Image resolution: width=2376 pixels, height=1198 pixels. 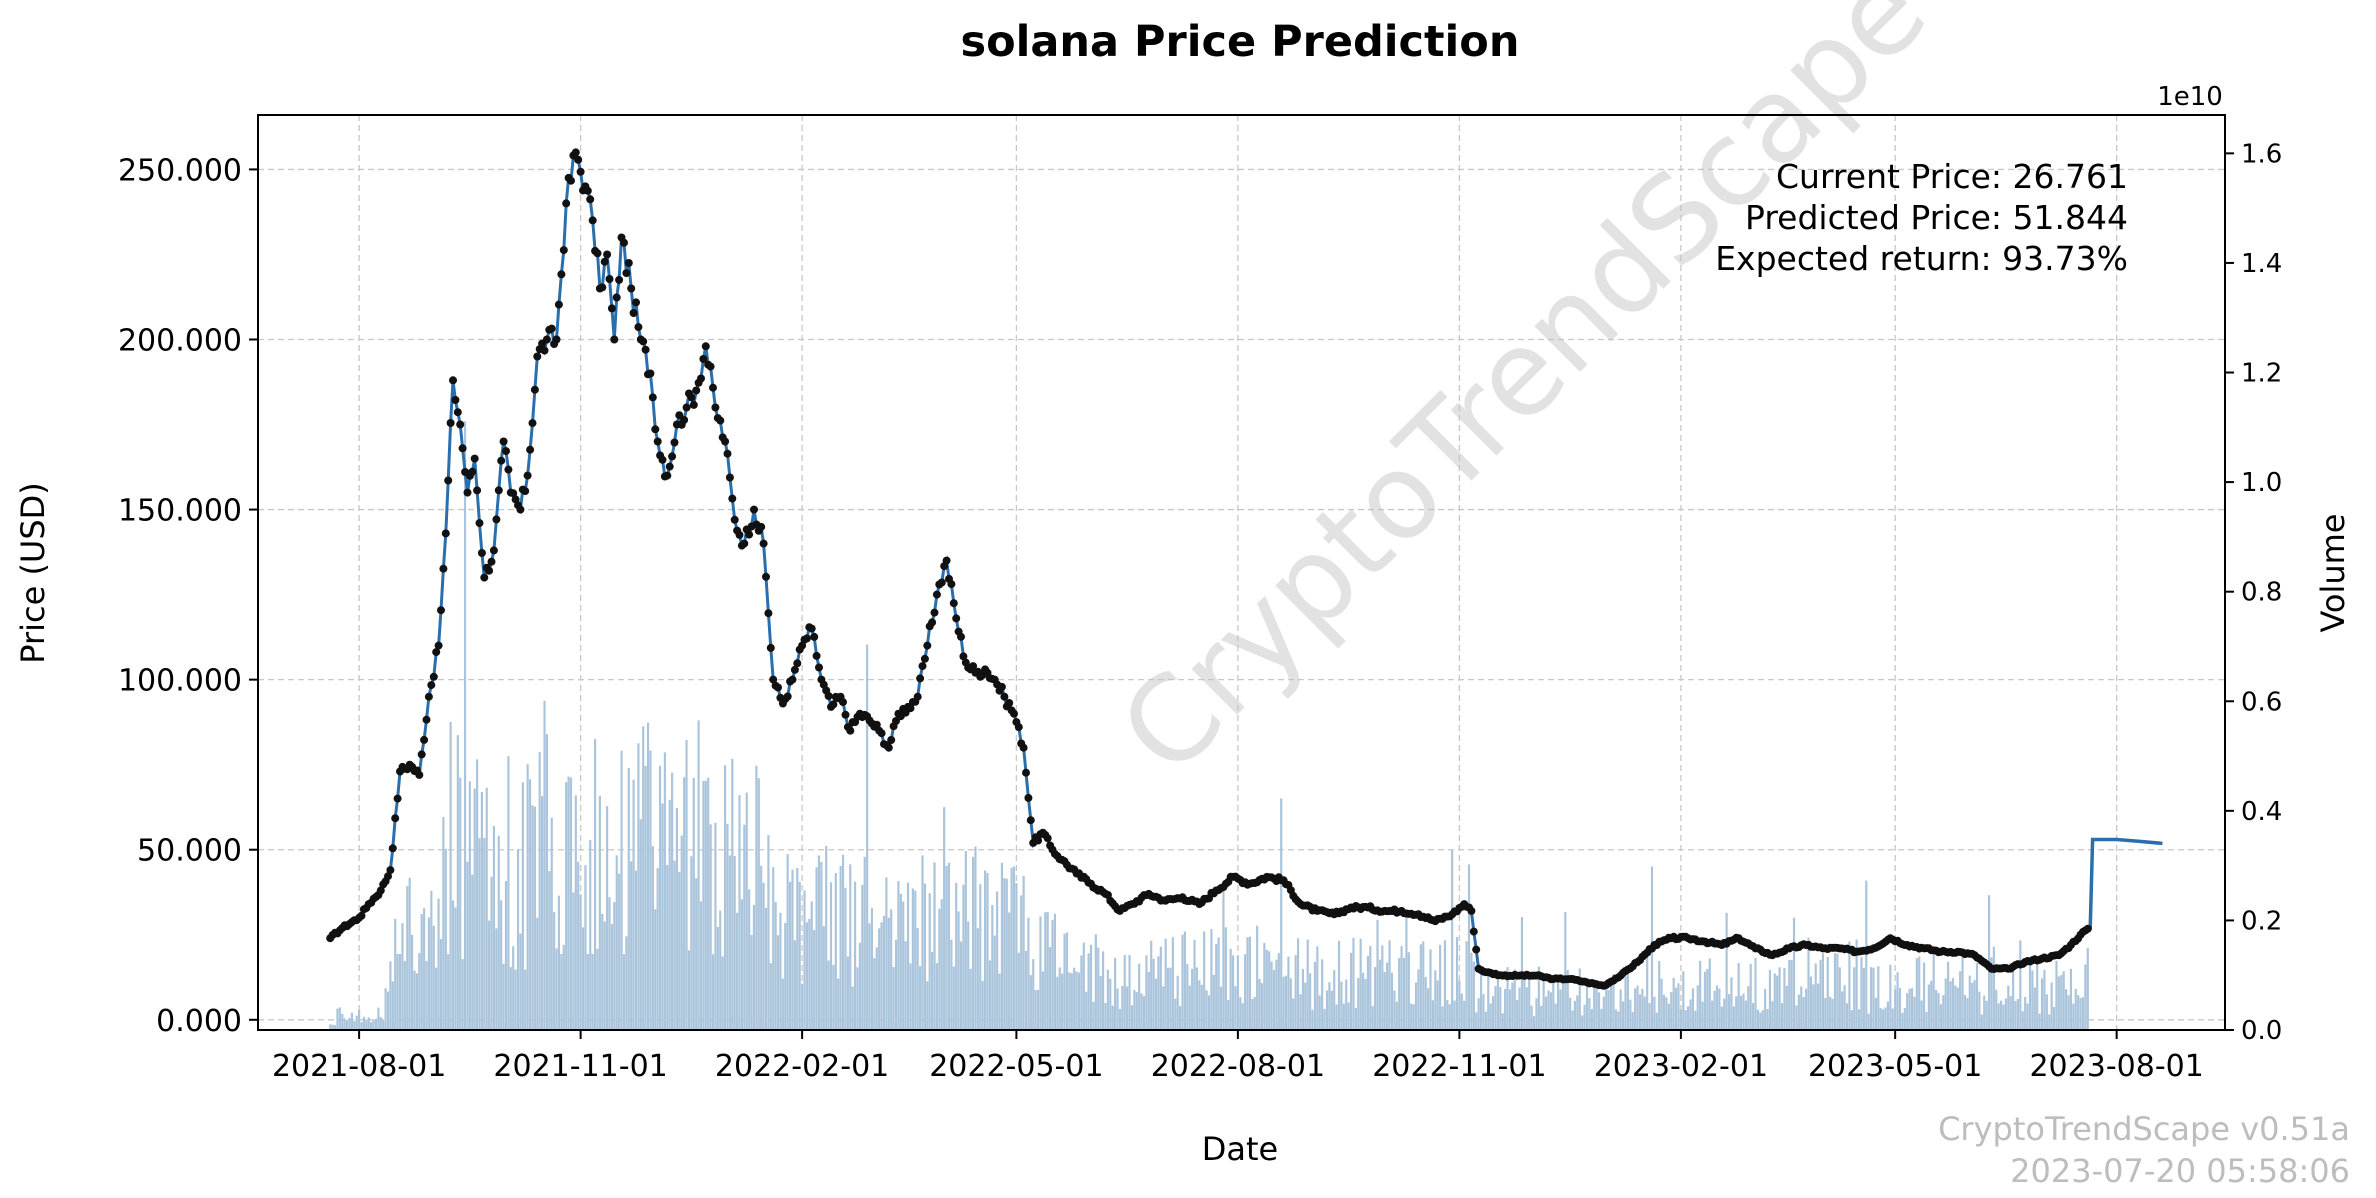 What do you see at coordinates (1936, 217) in the screenshot?
I see `predicted-price-annotation: Predicted Price: 51.844` at bounding box center [1936, 217].